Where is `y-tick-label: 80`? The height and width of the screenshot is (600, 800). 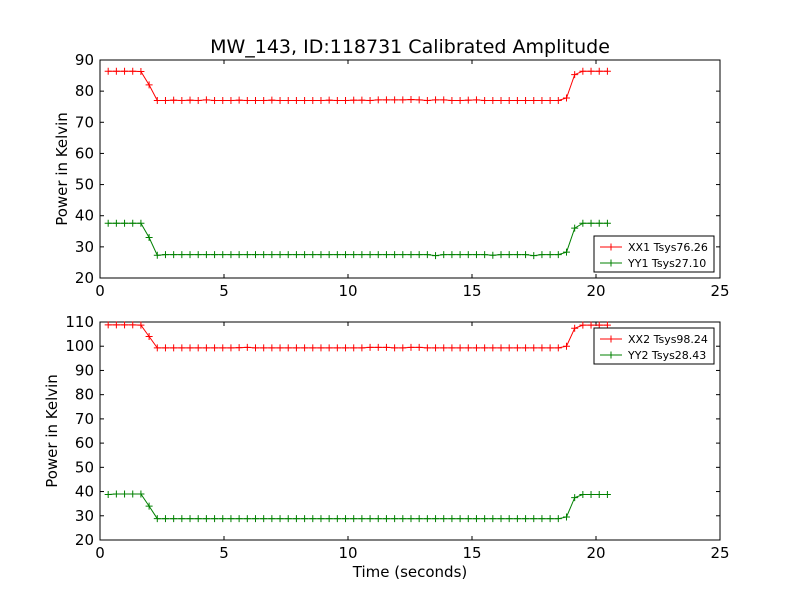 y-tick-label: 80 is located at coordinates (84, 395).